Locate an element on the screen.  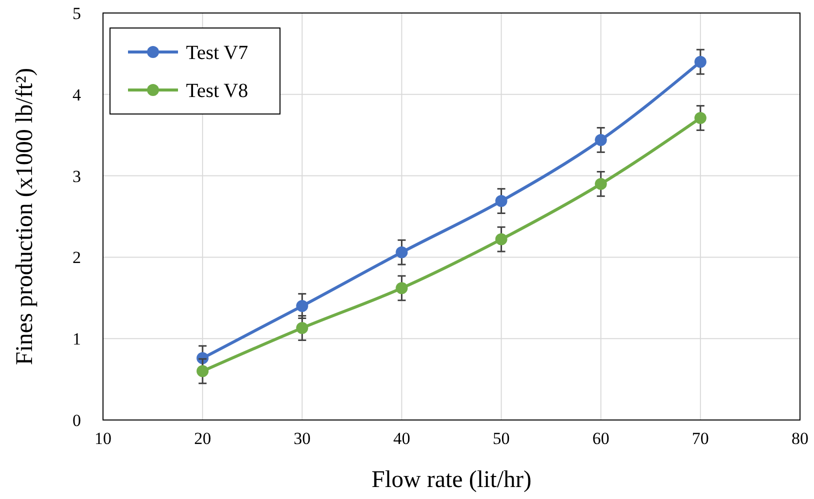
x-tick-label: 80 is located at coordinates (800, 438).